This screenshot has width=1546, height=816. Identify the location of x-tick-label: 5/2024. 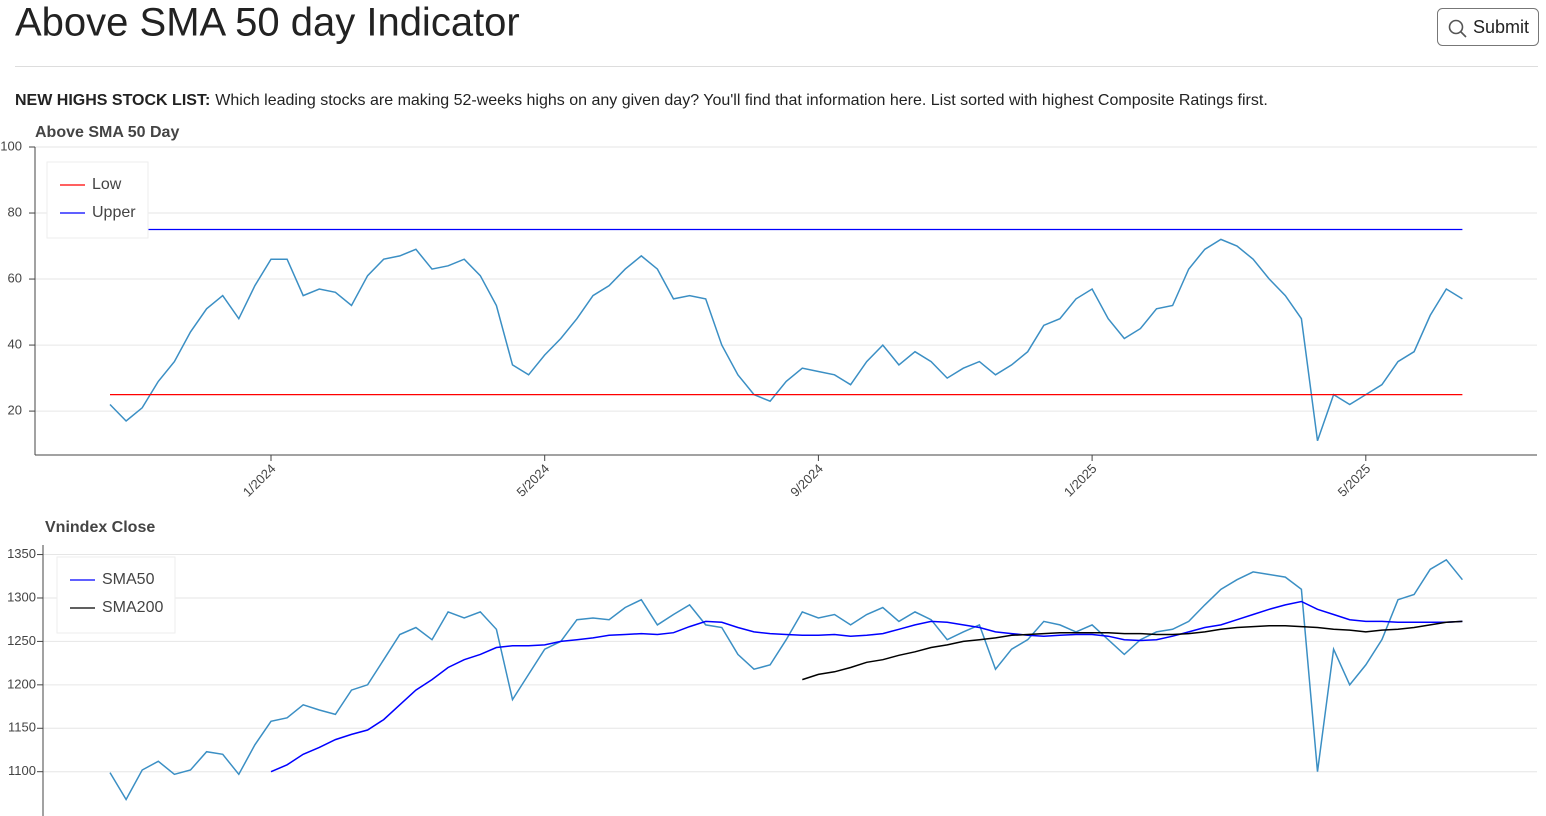
(533, 480).